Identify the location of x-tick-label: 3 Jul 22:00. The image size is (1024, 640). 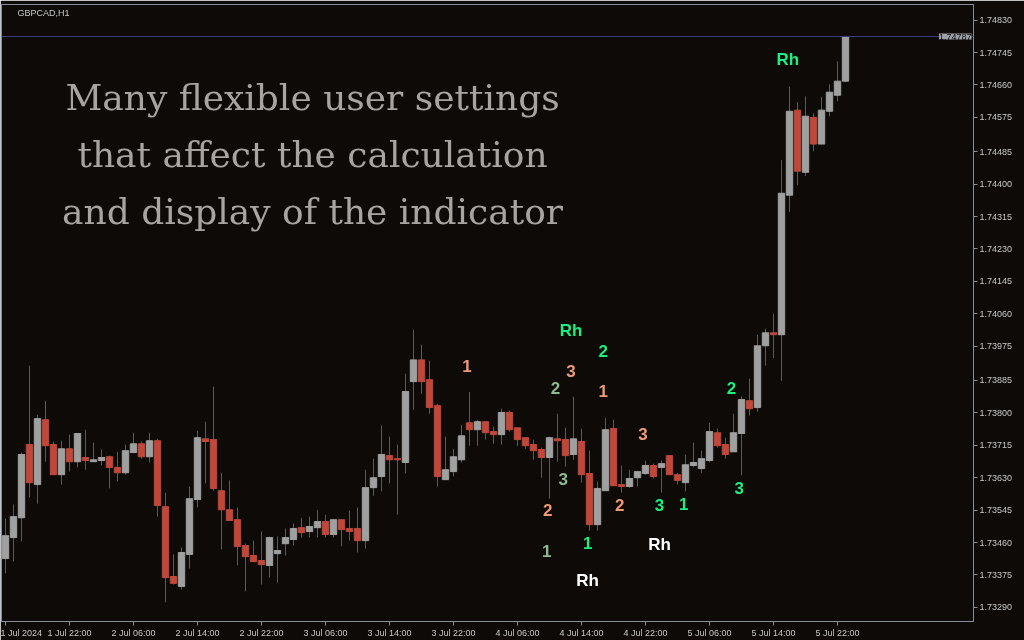
(453, 632).